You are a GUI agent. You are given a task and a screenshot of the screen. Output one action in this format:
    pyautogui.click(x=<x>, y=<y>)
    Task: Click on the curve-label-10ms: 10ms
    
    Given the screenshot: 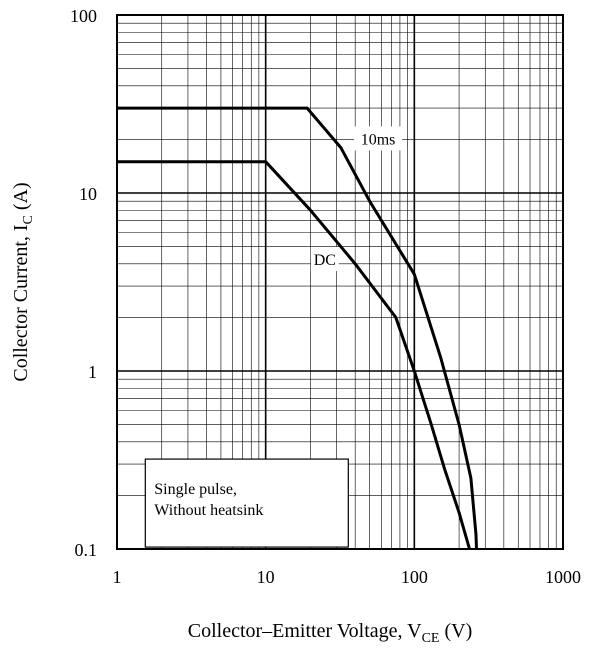 What is the action you would take?
    pyautogui.click(x=378, y=139)
    